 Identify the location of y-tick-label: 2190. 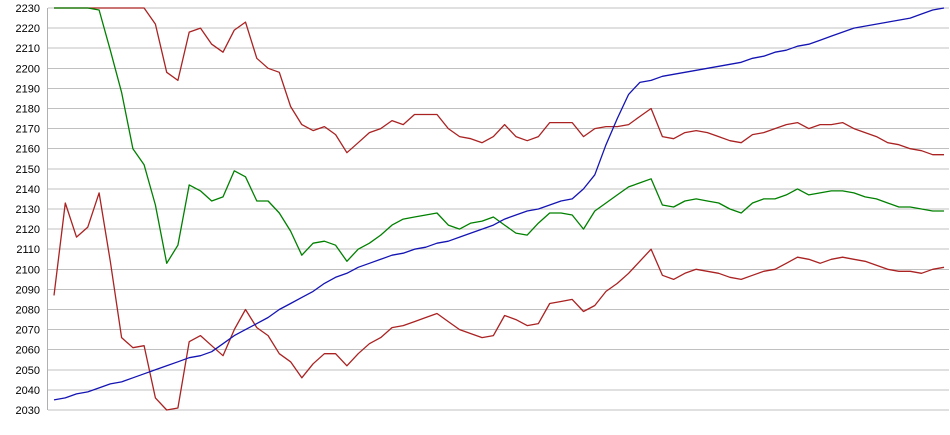
(28, 89).